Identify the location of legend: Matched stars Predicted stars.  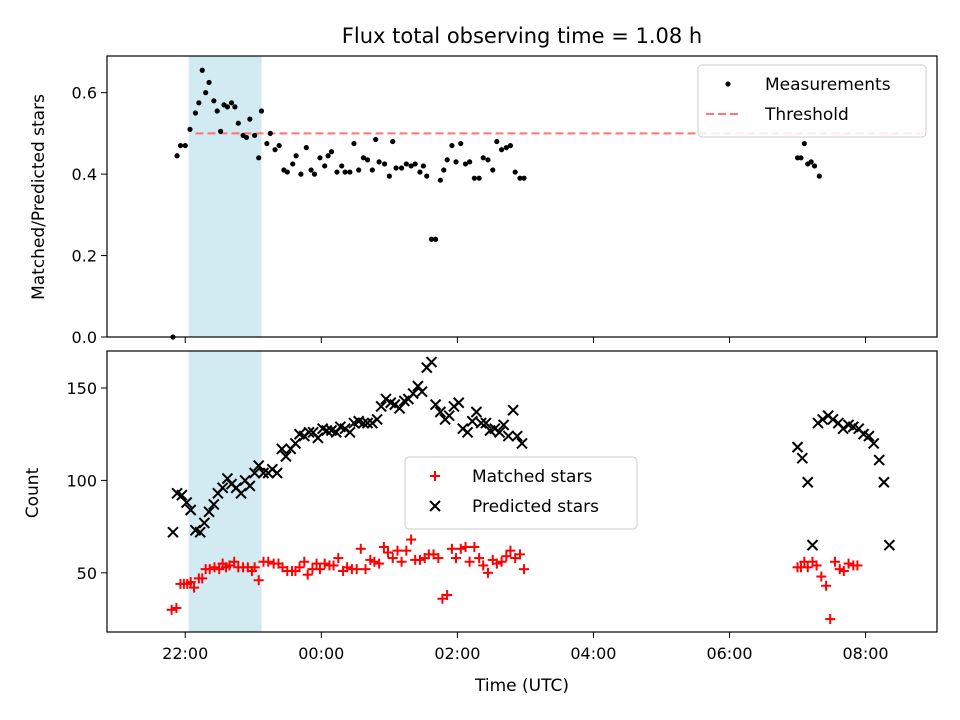
(521, 493).